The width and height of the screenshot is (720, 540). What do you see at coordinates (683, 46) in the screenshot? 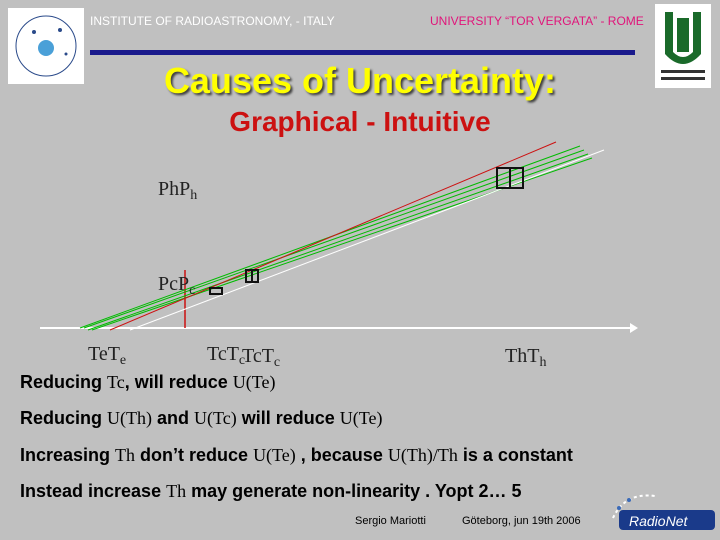
I see `tor-vergata-logo-icon` at bounding box center [683, 46].